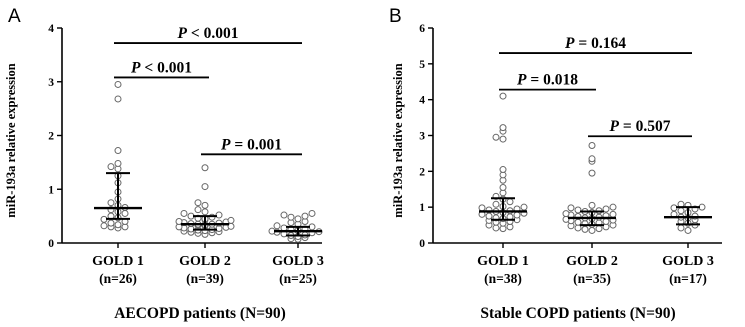 This screenshot has width=745, height=327. Describe the element at coordinates (205, 278) in the screenshot. I see `category-n-label: (n=39)` at that location.